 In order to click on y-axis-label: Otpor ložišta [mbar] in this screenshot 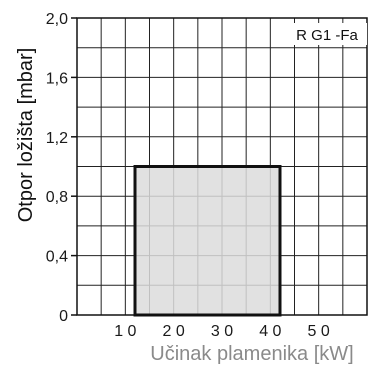, I will do `click(26, 135)`.